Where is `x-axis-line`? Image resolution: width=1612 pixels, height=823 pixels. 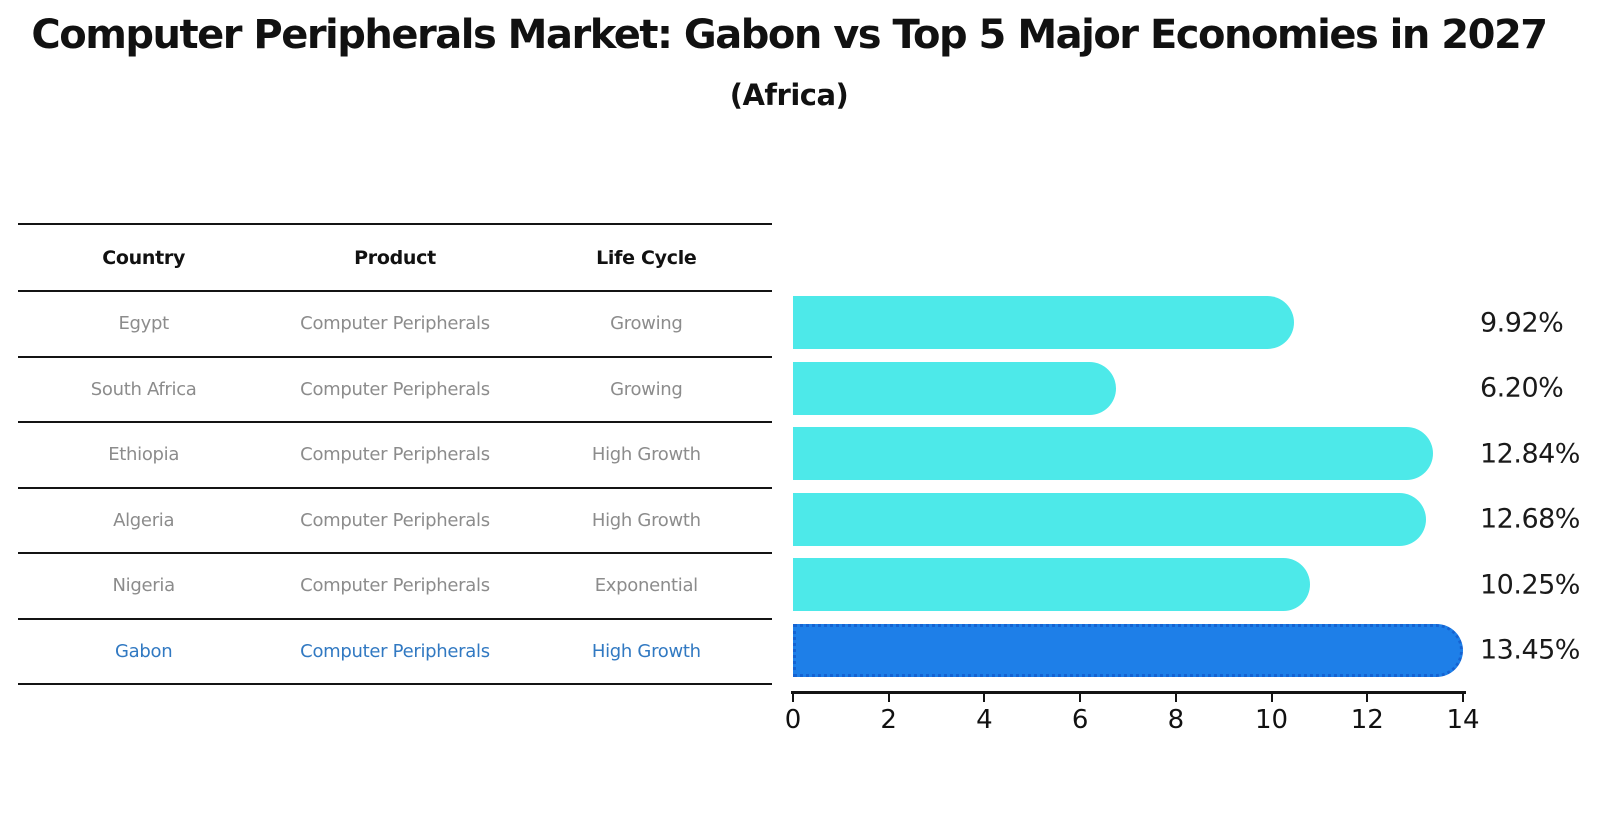 x-axis-line is located at coordinates (1128, 692).